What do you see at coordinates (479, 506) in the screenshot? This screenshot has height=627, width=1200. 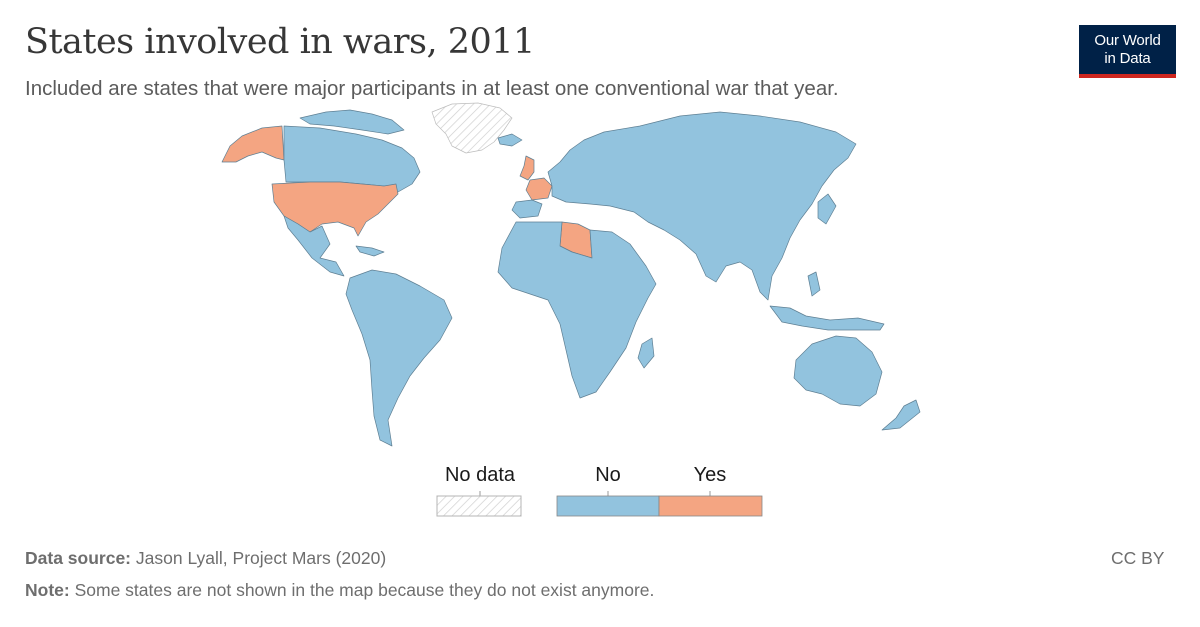 I see `legend-swatch-no-data` at bounding box center [479, 506].